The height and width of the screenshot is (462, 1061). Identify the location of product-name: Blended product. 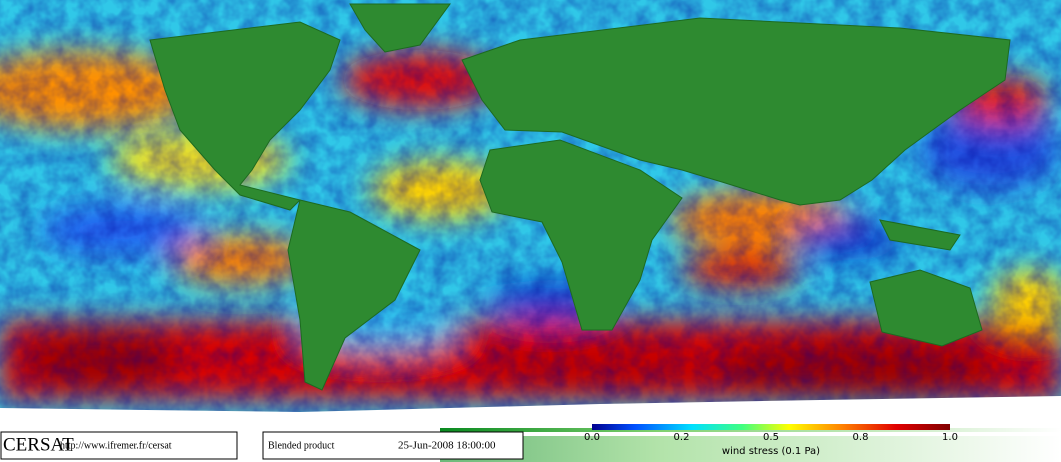
(301, 445).